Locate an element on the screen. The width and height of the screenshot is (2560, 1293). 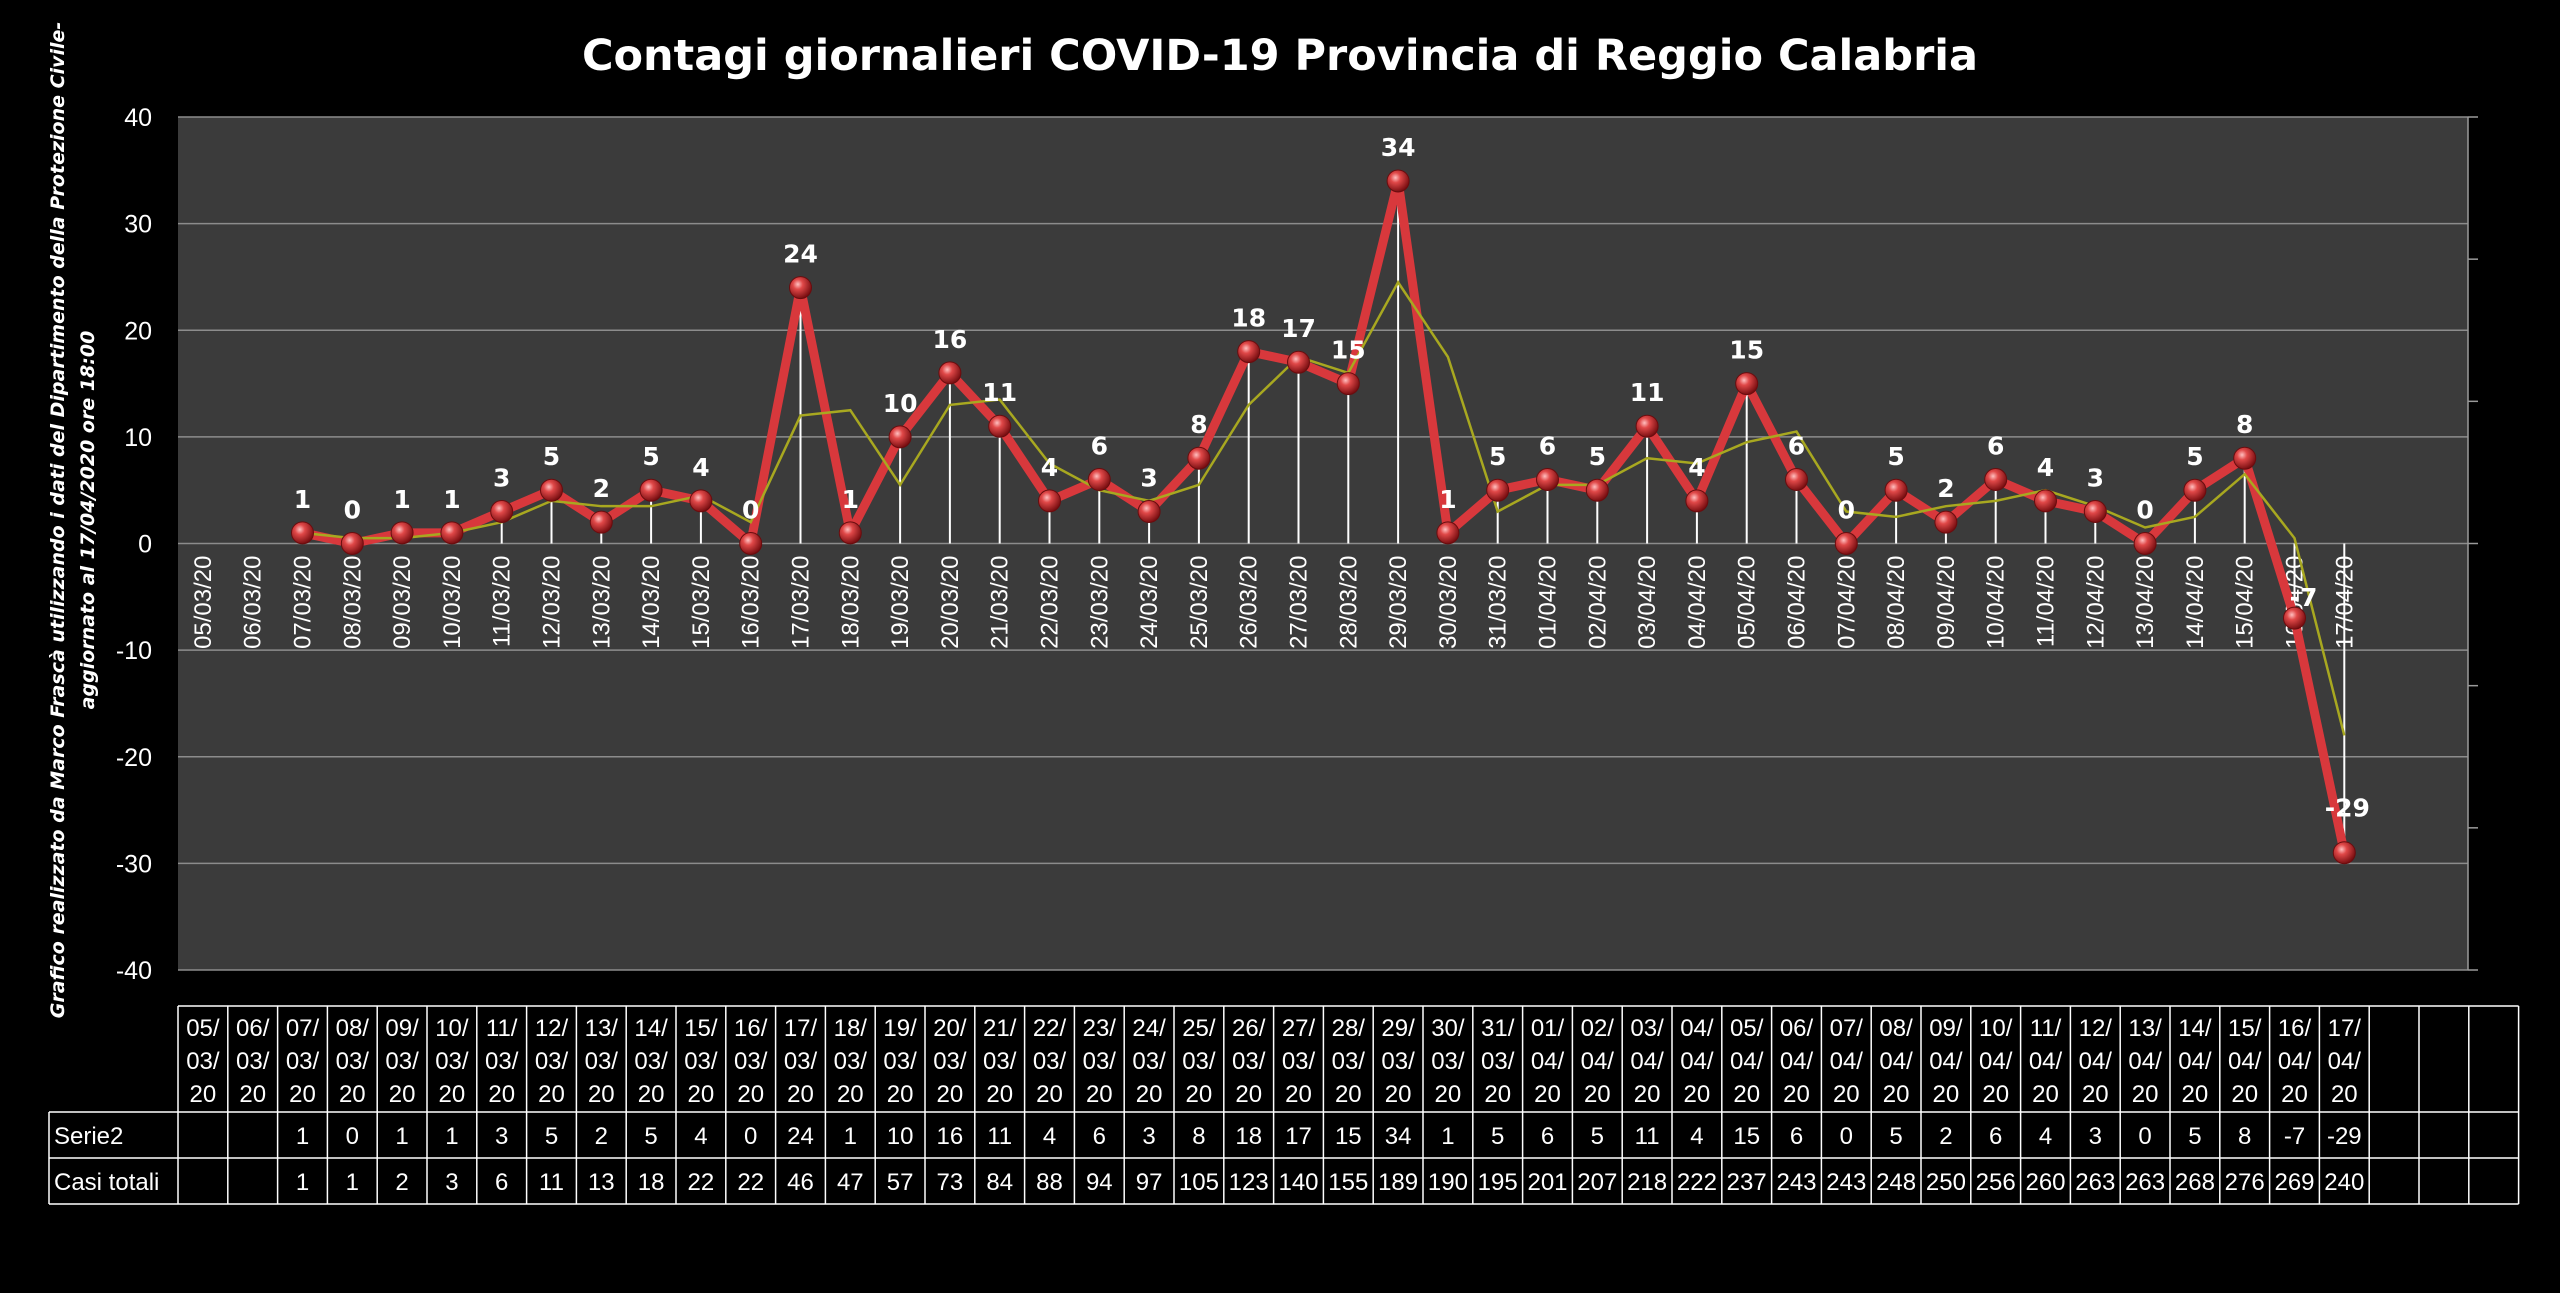
x-tick-label: 14/03/20 is located at coordinates (651, 602).